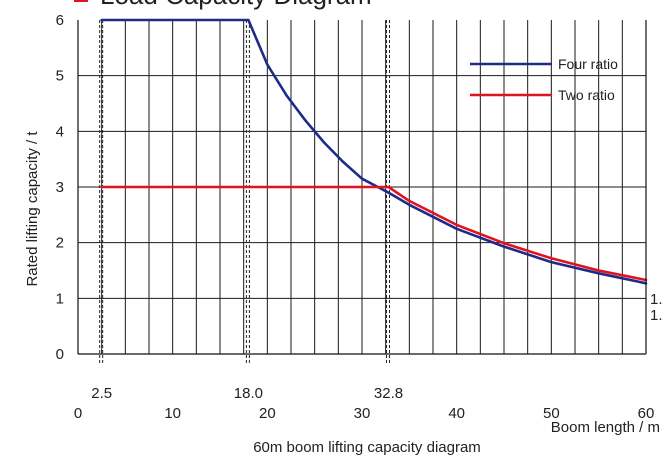 The width and height of the screenshot is (664, 457). Describe the element at coordinates (586, 95) in the screenshot. I see `legend-label-two-ratio: Two ratio` at that location.